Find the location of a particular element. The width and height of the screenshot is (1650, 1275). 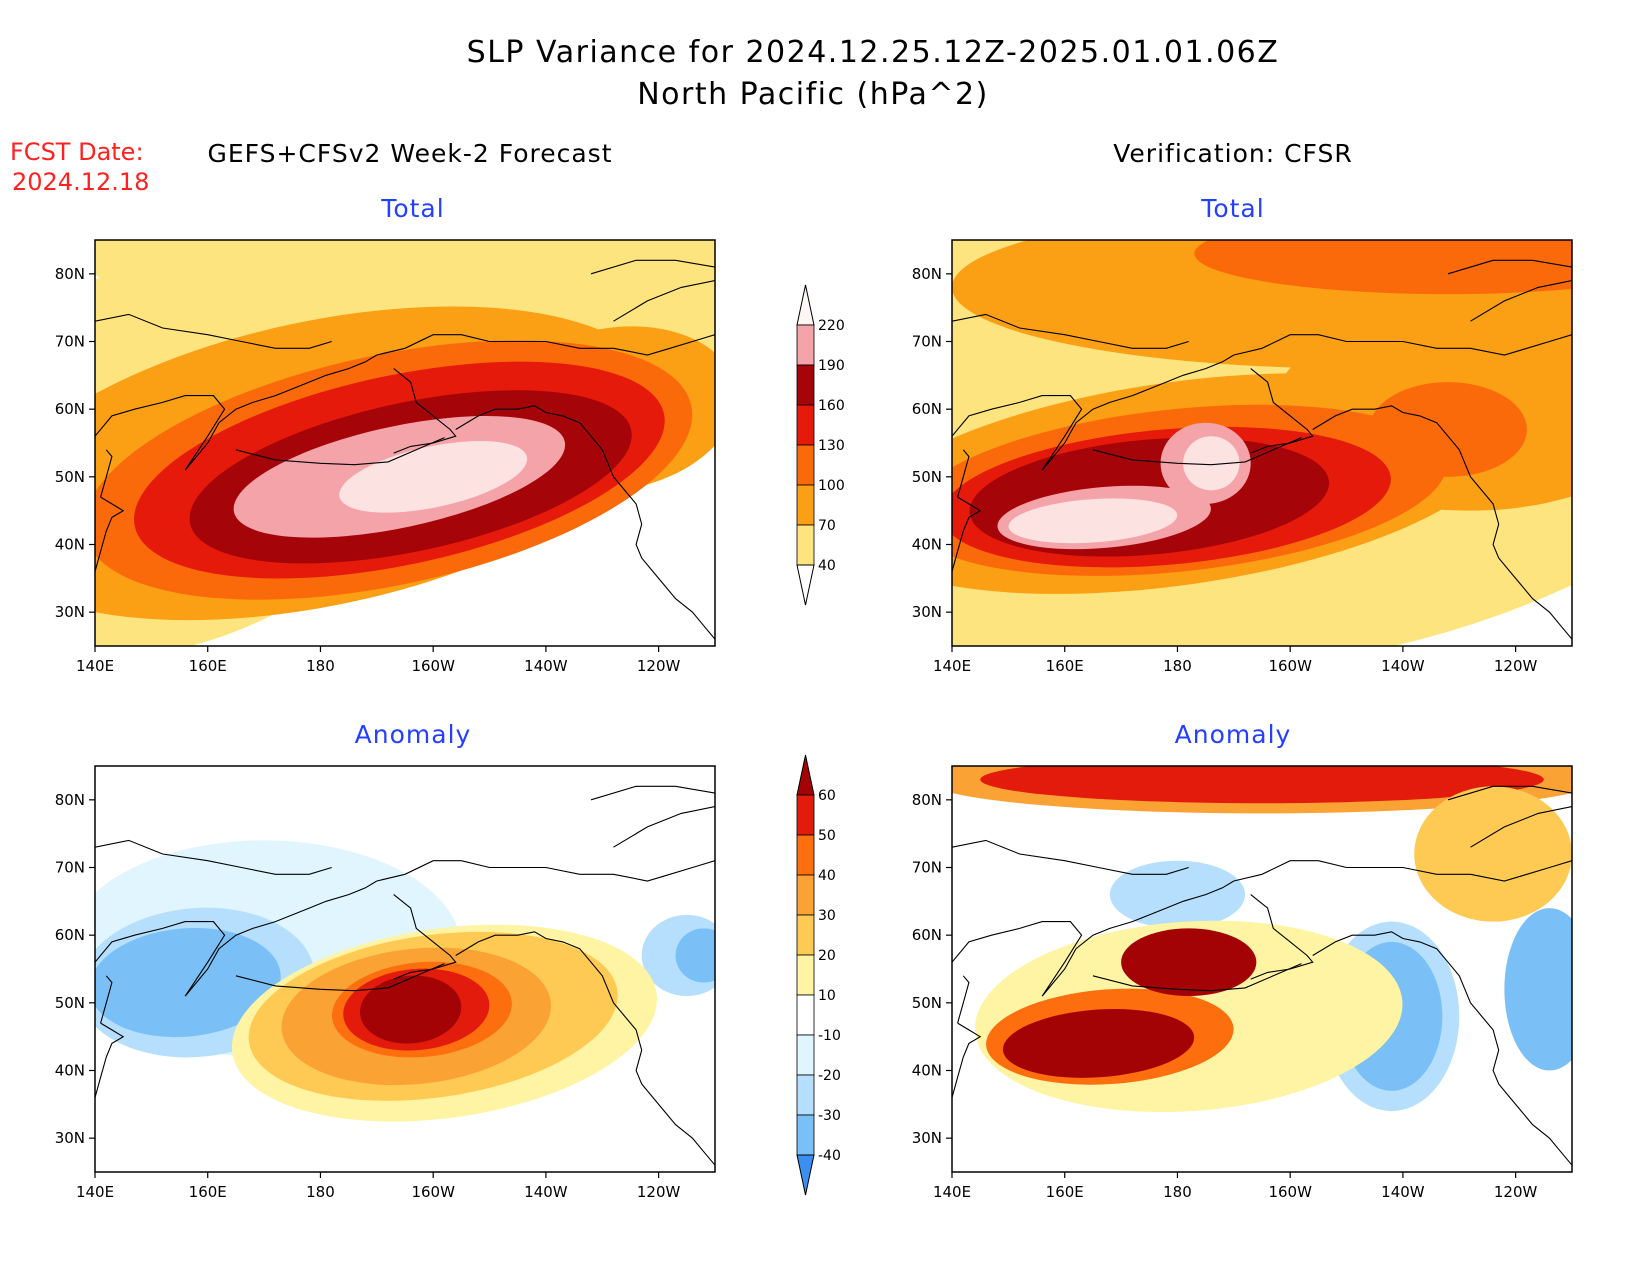

fcst-date-label: FCST Date: is located at coordinates (77, 152).